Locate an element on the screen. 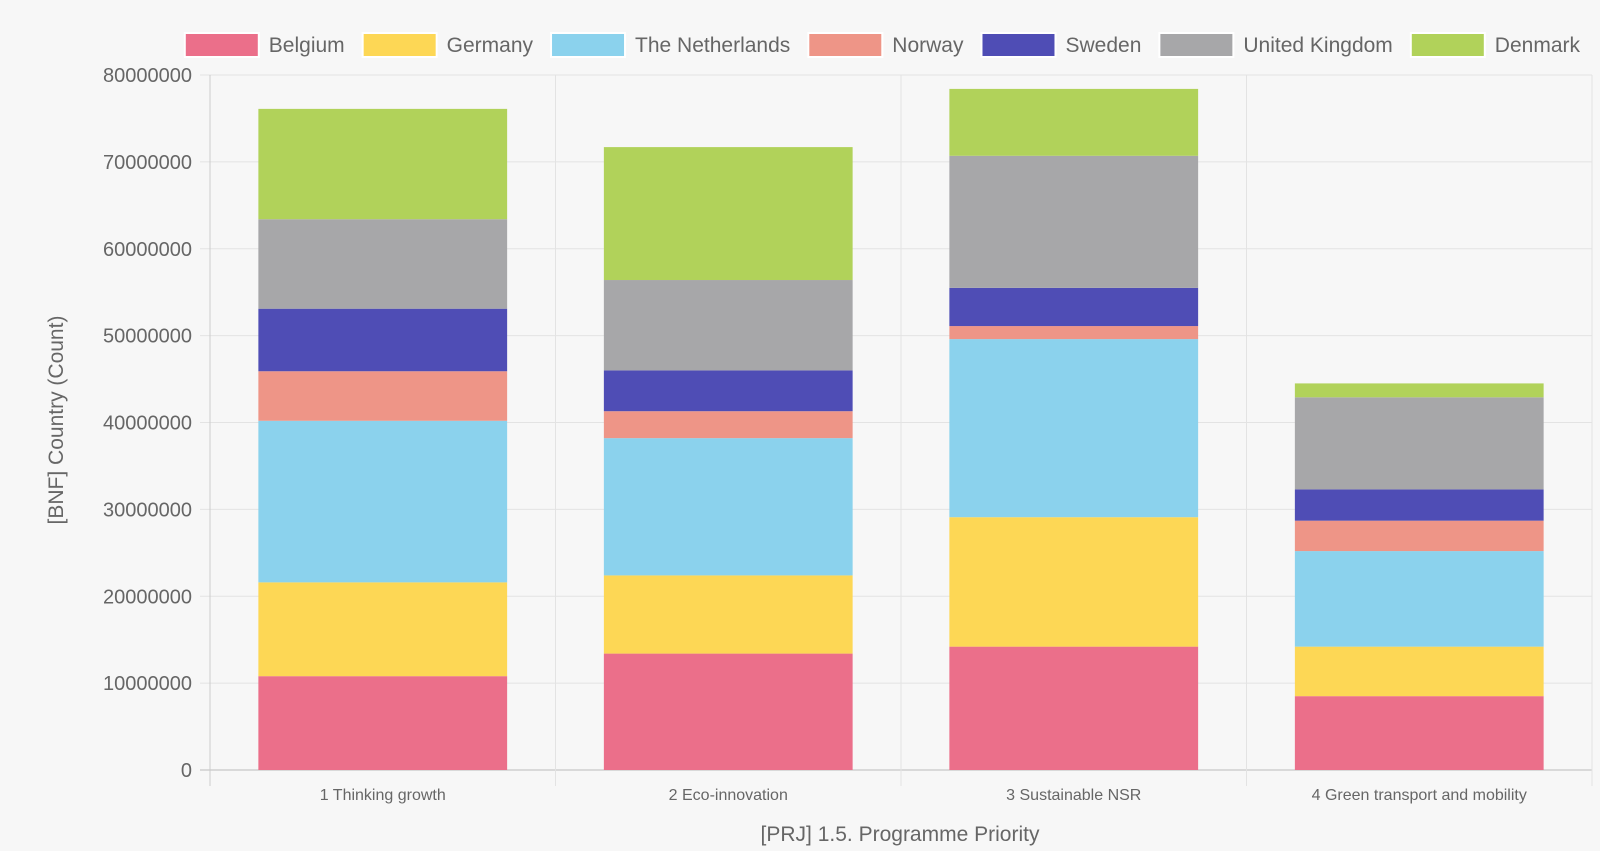  x-tick-label: 4 Green transport and mobility is located at coordinates (1419, 795).